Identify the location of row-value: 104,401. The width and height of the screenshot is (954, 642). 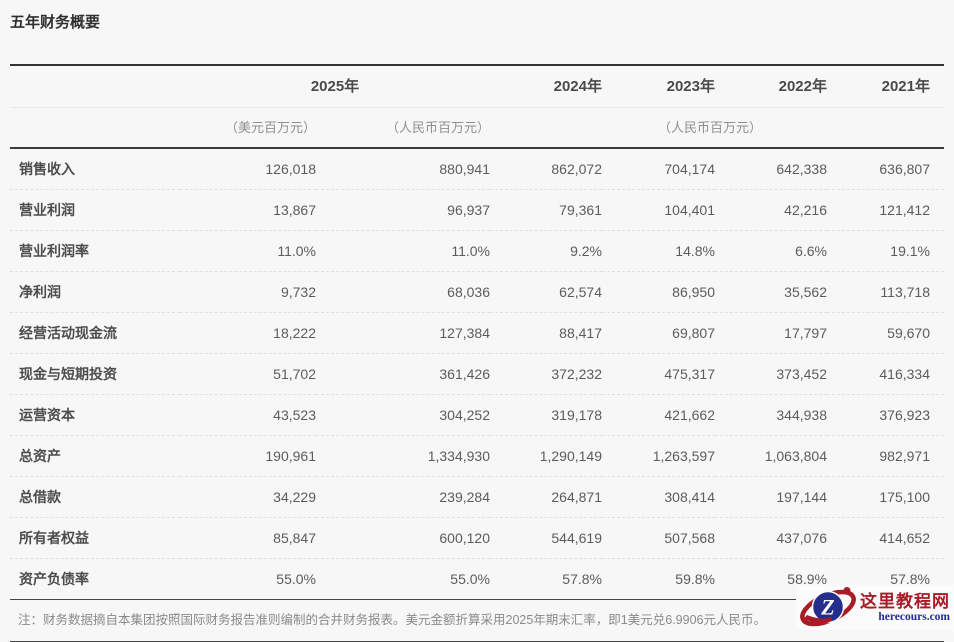
(658, 210).